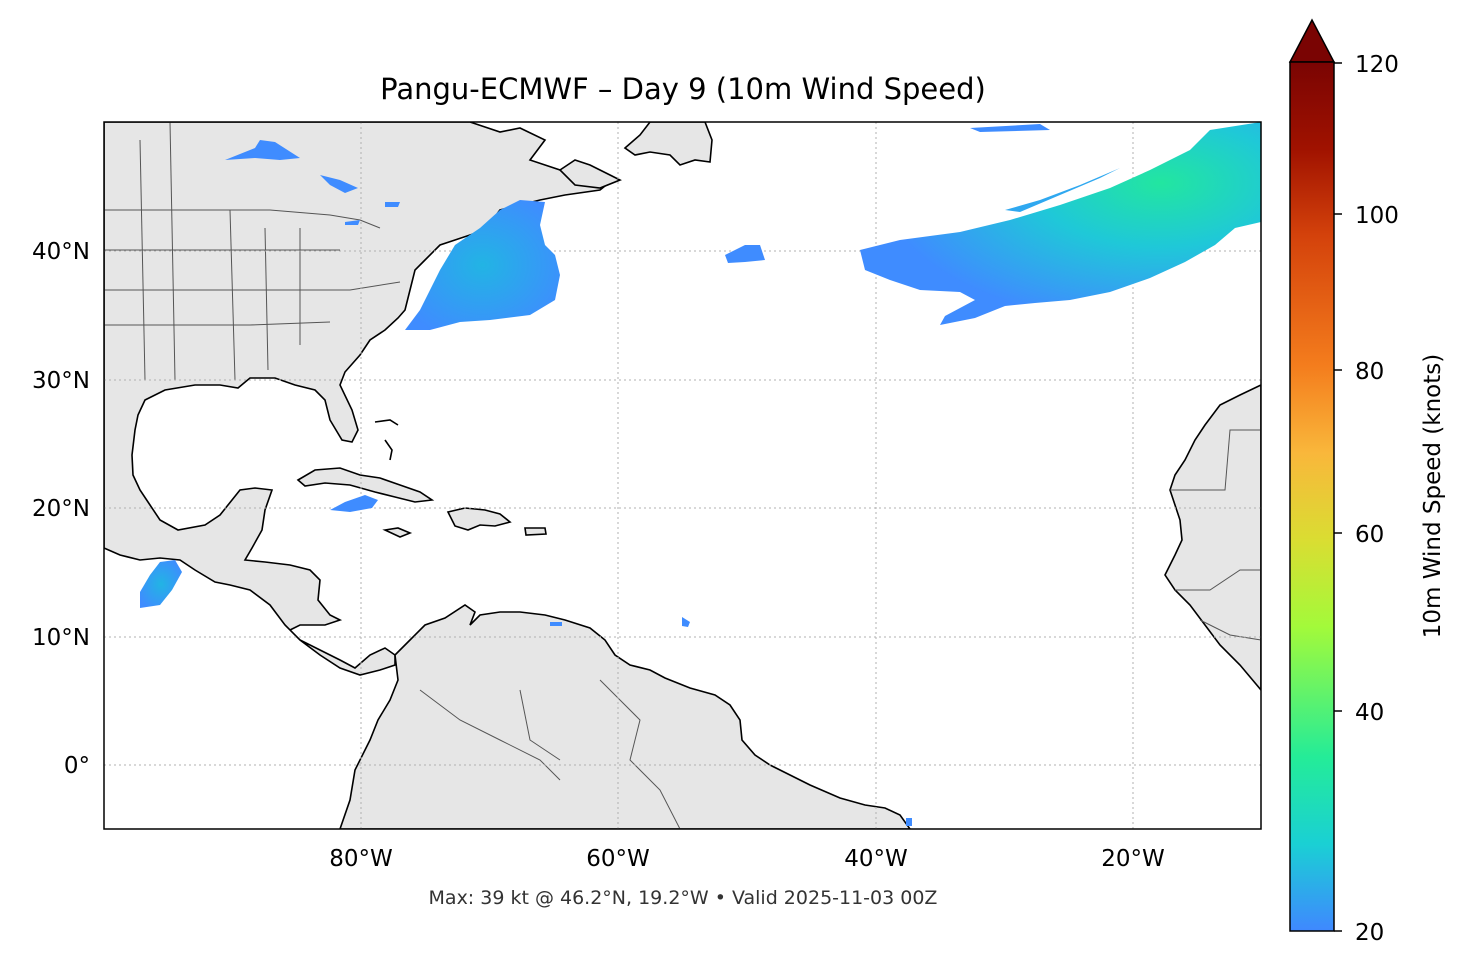  I want to click on colorbar-tick-80: 80, so click(1369, 372).